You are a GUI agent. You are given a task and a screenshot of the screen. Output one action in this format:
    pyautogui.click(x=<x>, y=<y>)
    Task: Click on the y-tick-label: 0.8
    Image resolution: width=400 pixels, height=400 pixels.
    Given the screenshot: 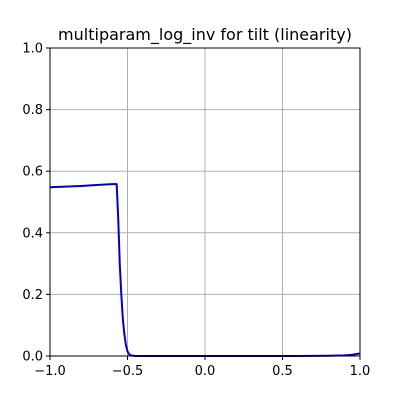 What is the action you would take?
    pyautogui.click(x=32, y=110)
    